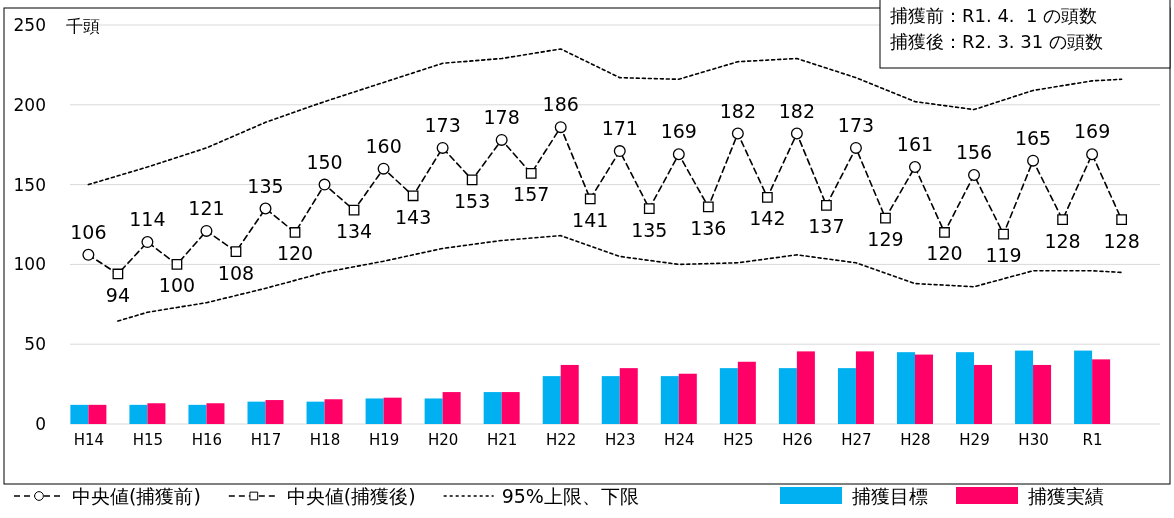 This screenshot has height=518, width=1174. What do you see at coordinates (915, 440) in the screenshot?
I see `x-tick-label: H28` at bounding box center [915, 440].